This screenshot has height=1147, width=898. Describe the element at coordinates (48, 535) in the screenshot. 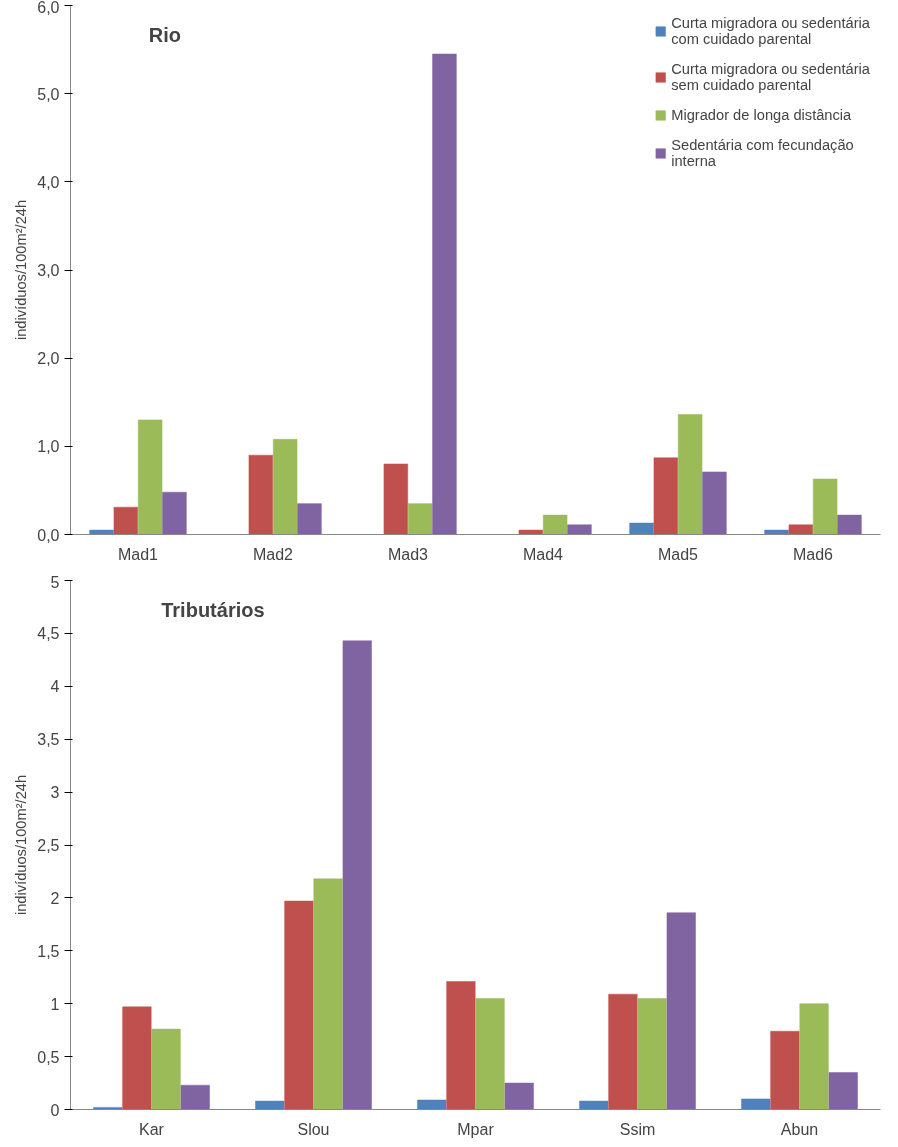

I see `y-tick-label: 0,0` at that location.